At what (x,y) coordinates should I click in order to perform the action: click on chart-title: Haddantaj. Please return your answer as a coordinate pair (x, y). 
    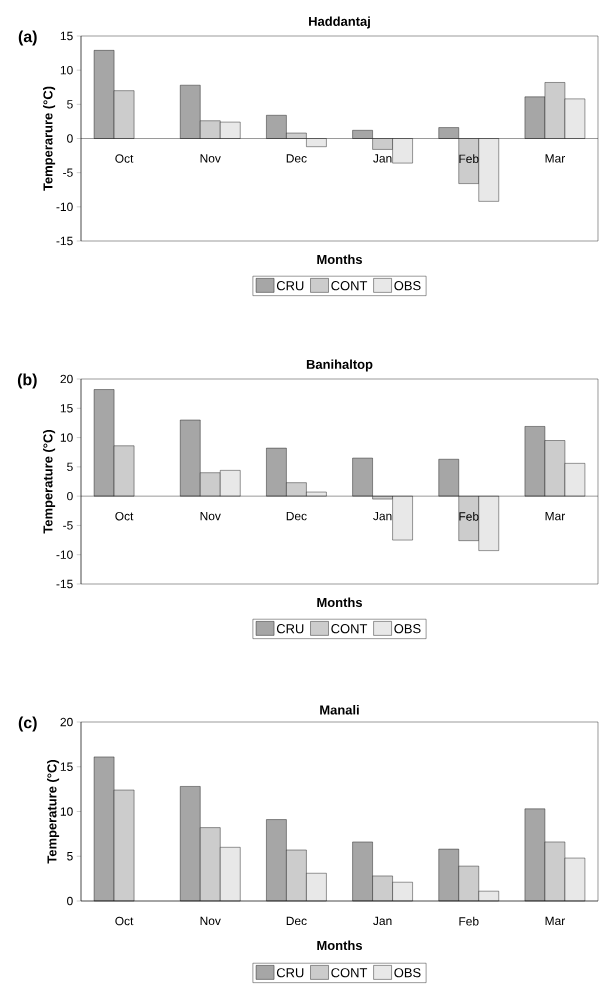
    Looking at the image, I should click on (339, 22).